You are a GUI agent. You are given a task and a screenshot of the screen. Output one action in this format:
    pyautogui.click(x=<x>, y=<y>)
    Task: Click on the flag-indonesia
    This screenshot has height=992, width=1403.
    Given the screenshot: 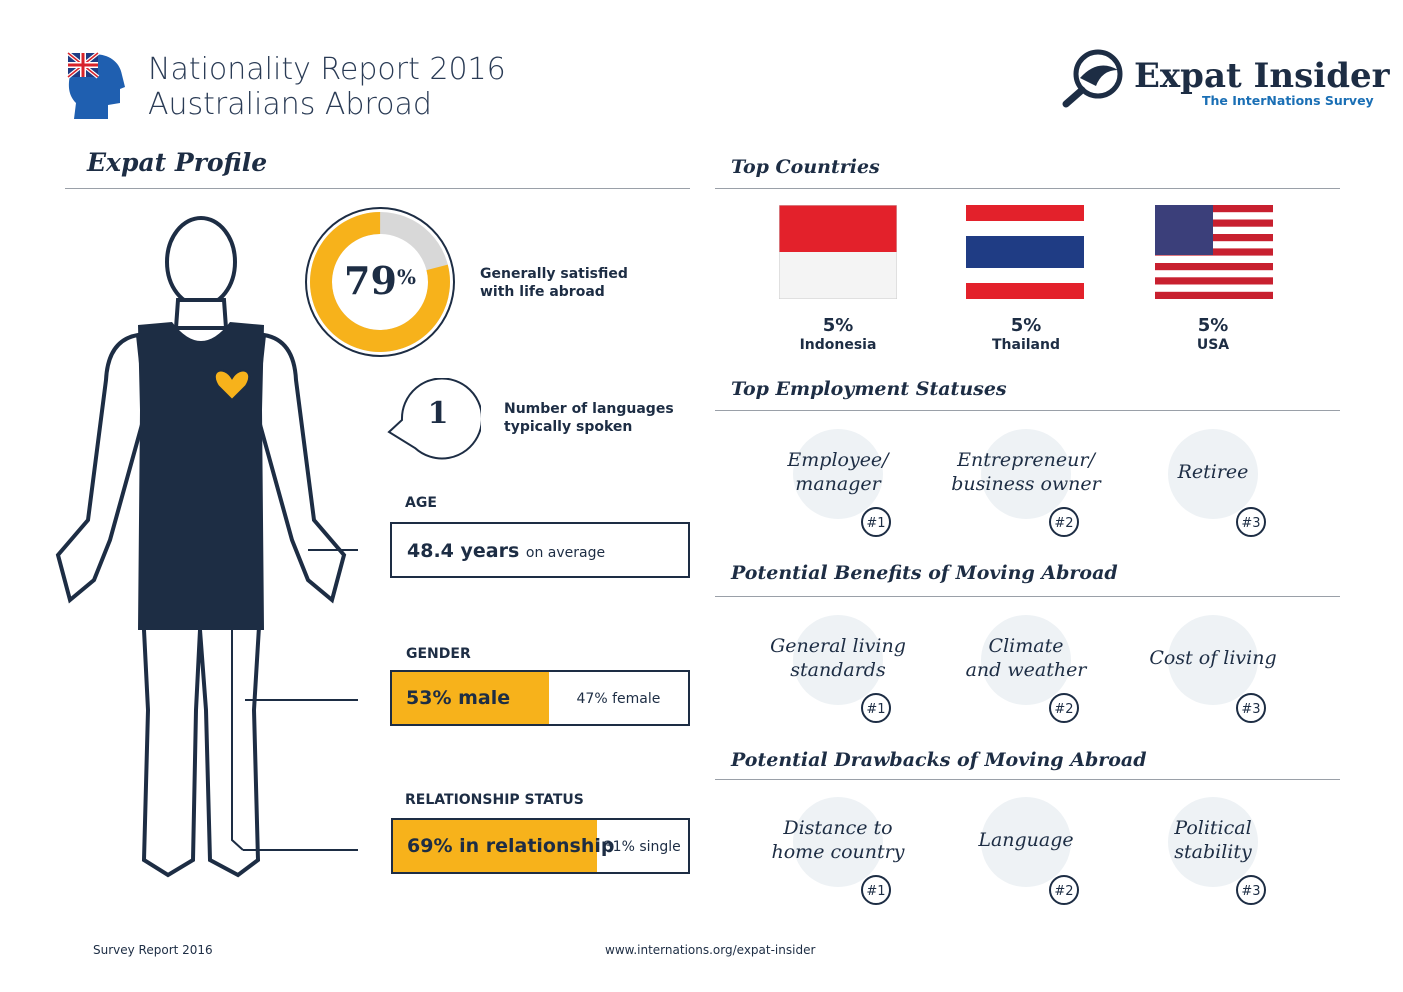 What is the action you would take?
    pyautogui.click(x=838, y=252)
    